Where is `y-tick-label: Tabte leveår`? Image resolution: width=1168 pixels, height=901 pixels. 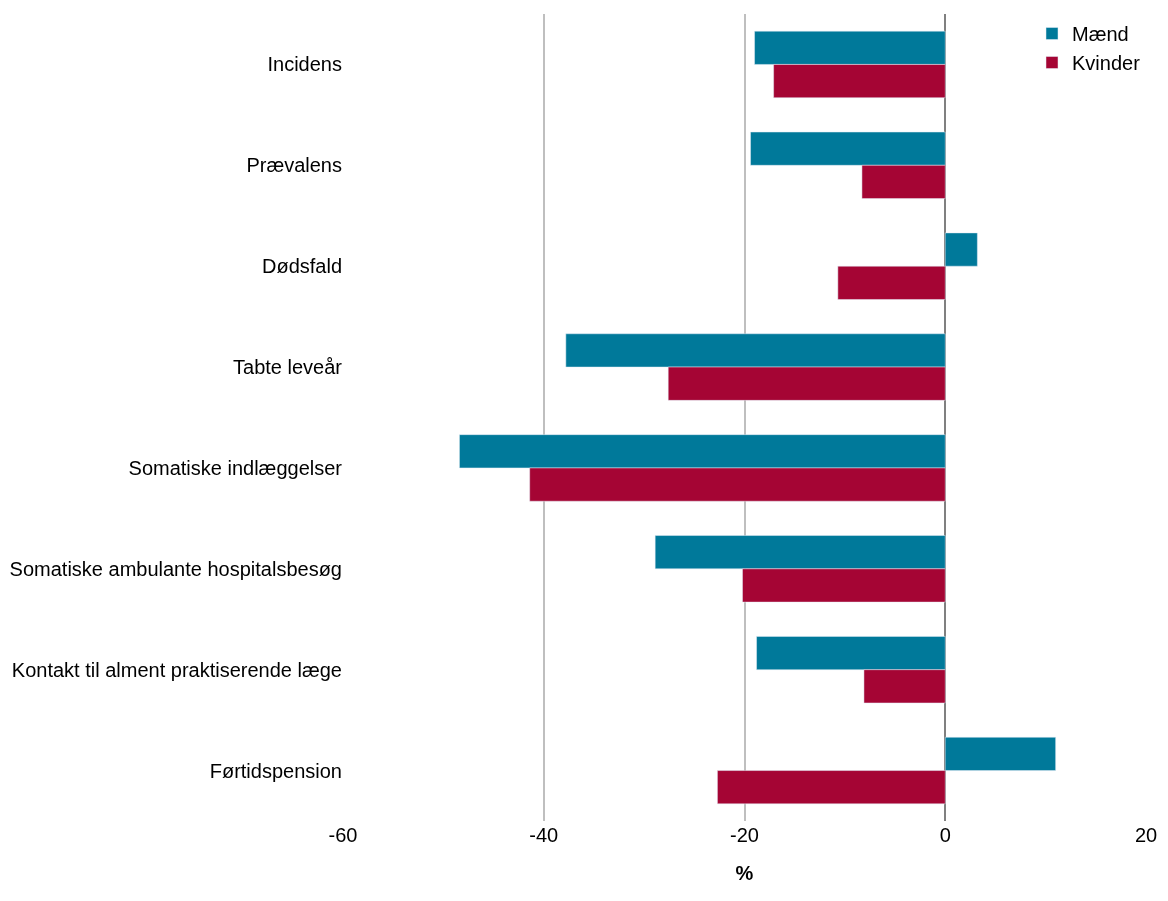
y-tick-label: Tabte leveår is located at coordinates (288, 367).